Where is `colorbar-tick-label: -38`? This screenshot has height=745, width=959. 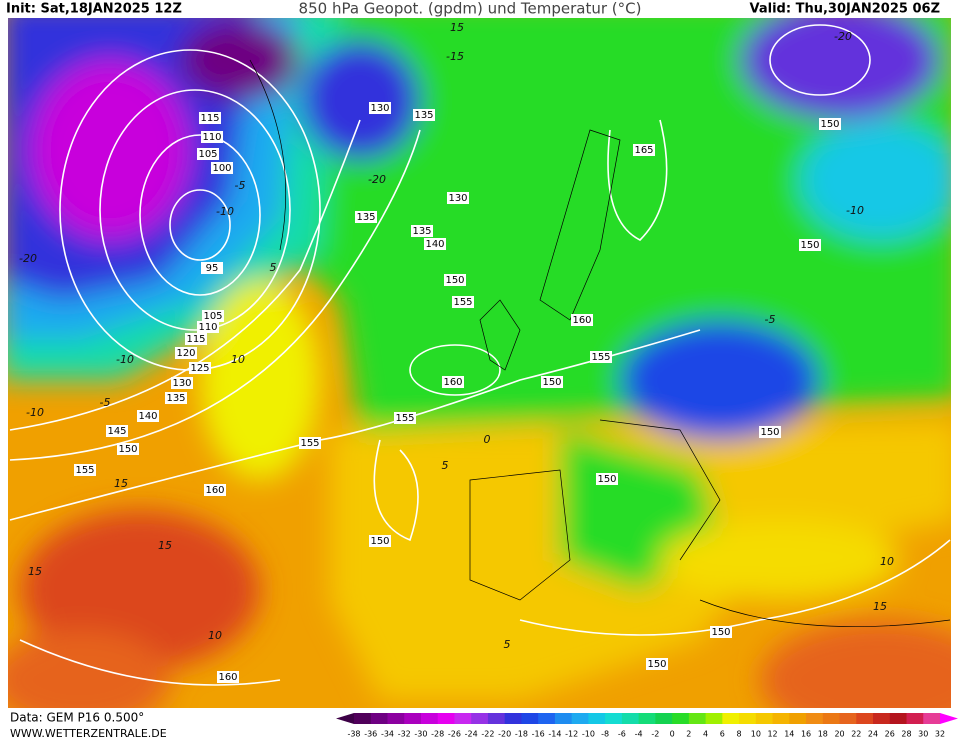
colorbar-tick-label: -38 is located at coordinates (353, 734).